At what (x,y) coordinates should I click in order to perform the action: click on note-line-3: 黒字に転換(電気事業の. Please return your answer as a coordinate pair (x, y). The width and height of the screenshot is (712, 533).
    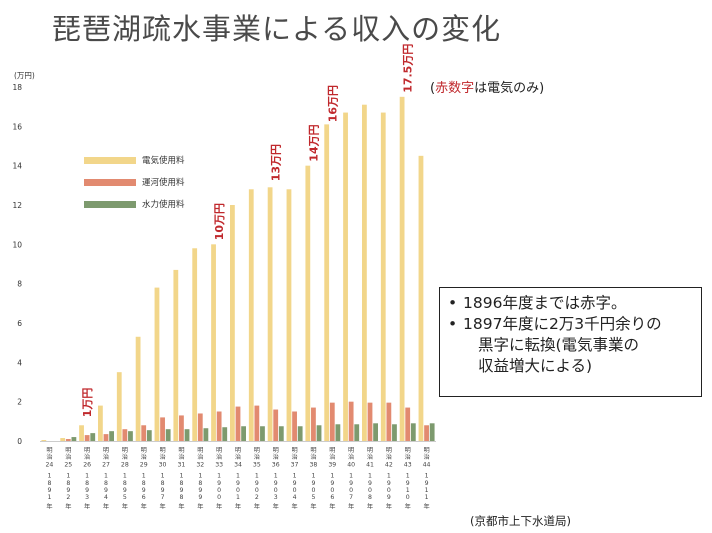
    Looking at the image, I should click on (559, 345).